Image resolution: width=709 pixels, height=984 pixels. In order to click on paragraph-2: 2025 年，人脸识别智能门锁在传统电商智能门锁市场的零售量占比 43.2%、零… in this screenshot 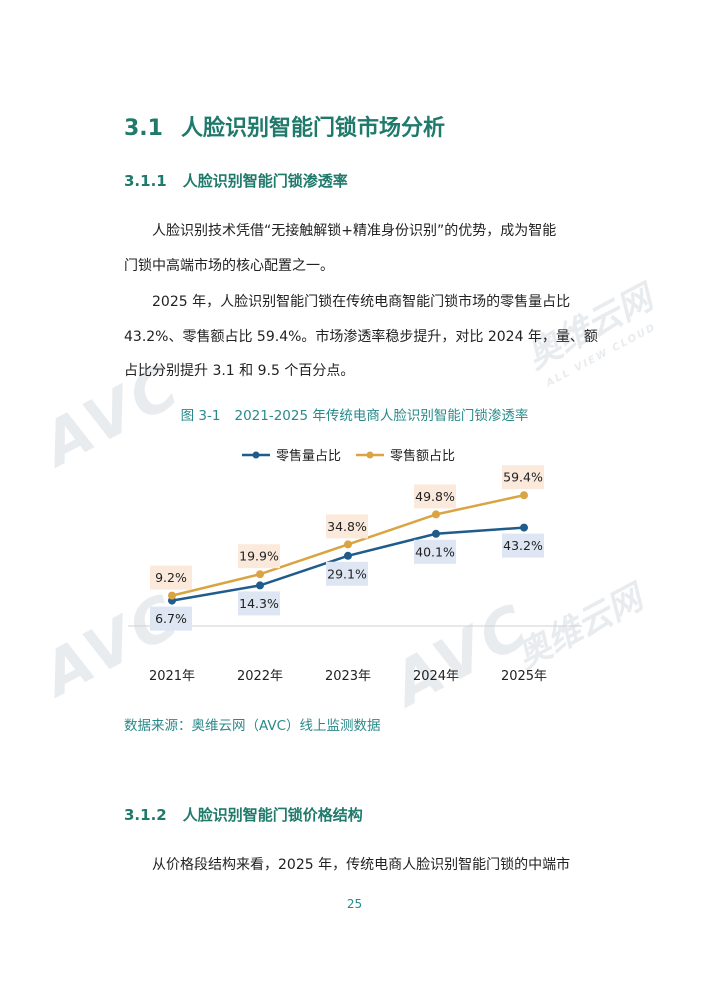, I will do `click(361, 337)`.